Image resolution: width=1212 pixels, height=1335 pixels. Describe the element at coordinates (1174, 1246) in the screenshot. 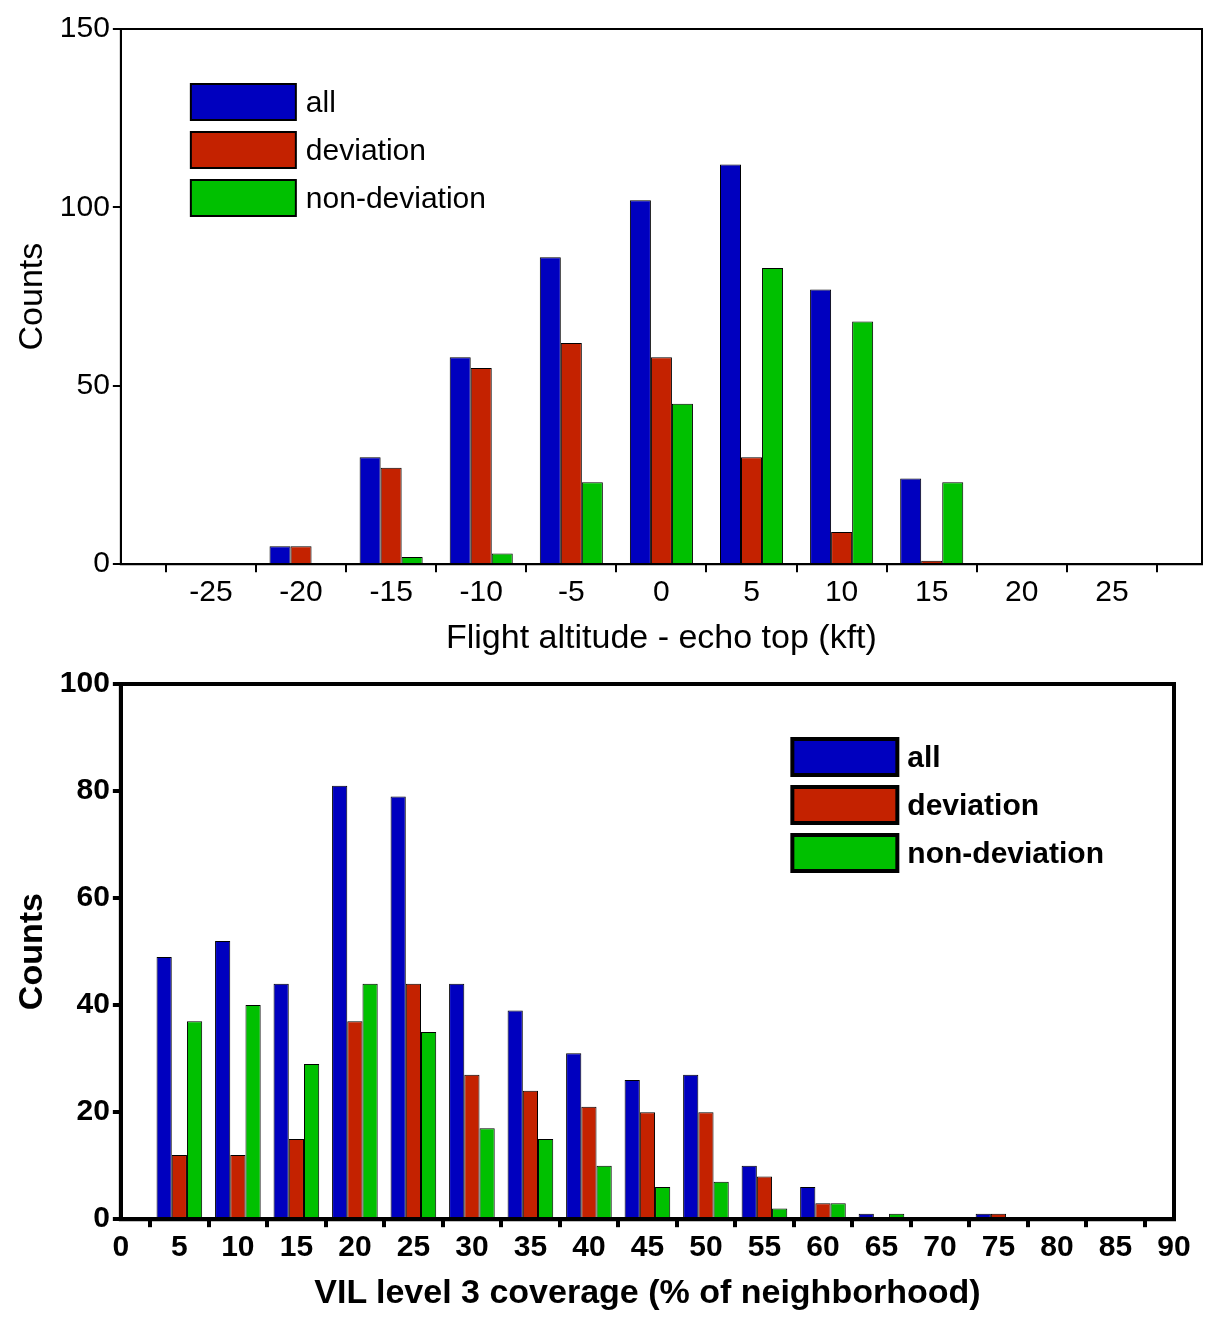

I see `x-tick-label: 90` at that location.